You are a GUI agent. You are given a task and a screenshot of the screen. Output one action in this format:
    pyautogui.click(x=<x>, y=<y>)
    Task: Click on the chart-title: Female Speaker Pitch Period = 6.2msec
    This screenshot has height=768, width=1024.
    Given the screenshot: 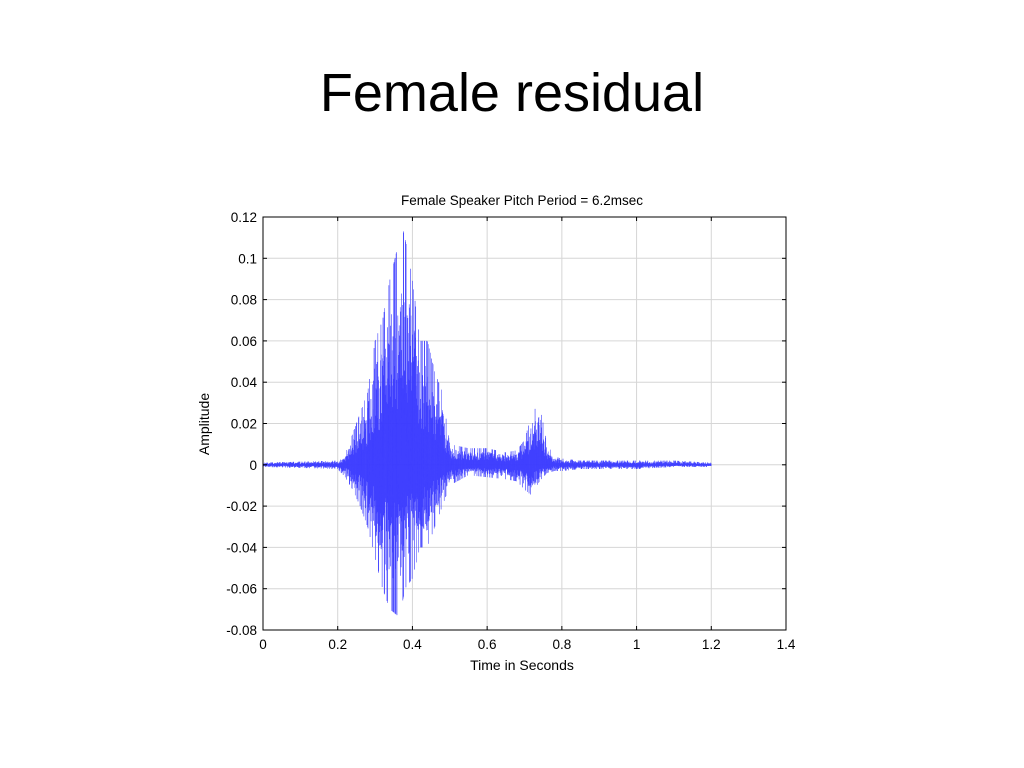 What is the action you would take?
    pyautogui.click(x=522, y=200)
    